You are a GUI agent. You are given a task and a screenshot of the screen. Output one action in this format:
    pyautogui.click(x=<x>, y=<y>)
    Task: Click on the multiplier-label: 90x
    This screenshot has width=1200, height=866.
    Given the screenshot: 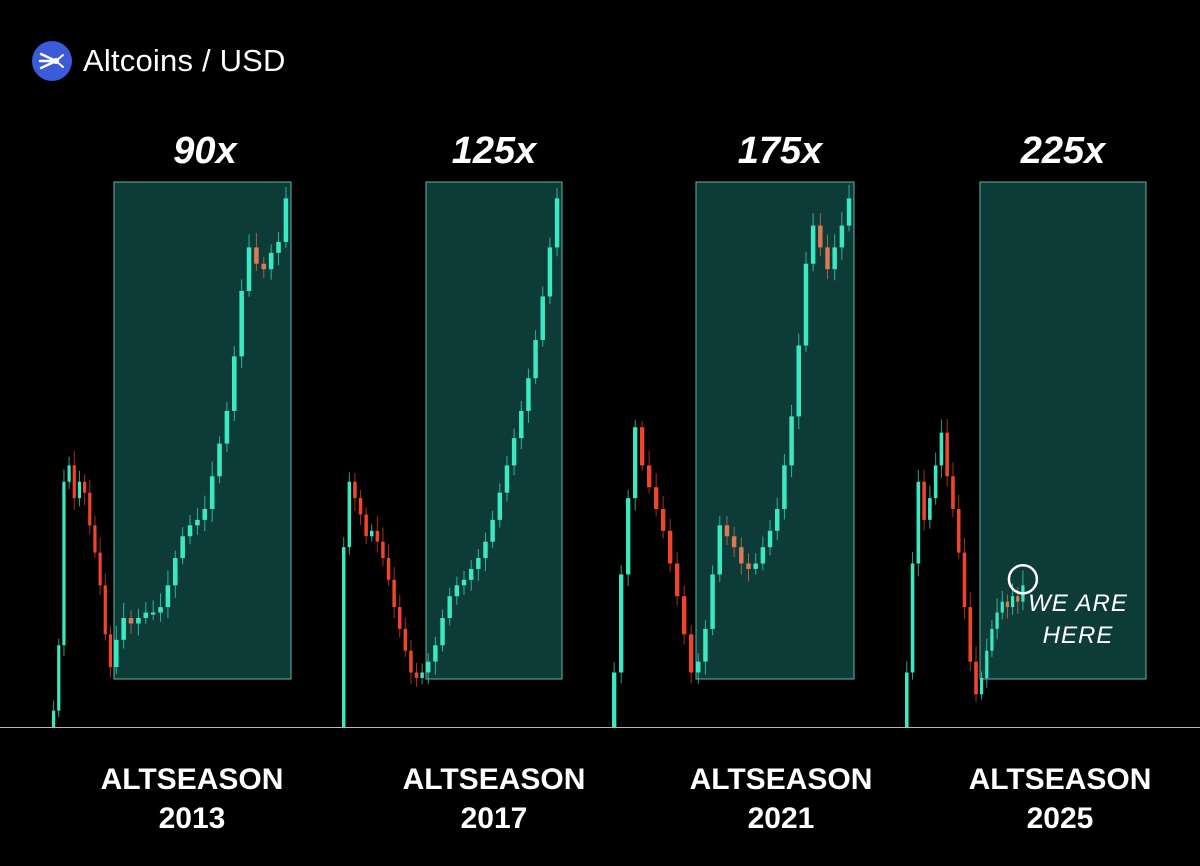 What is the action you would take?
    pyautogui.click(x=205, y=151)
    